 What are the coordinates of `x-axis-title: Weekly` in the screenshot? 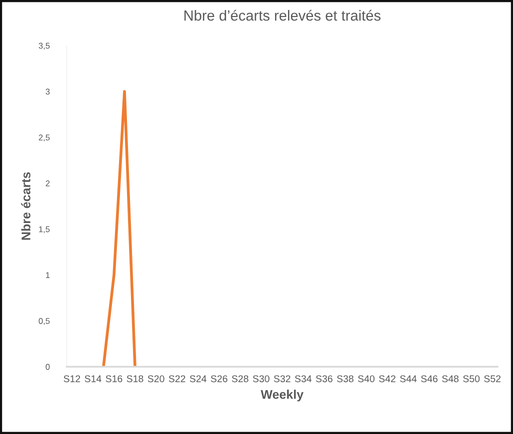 It's located at (282, 396).